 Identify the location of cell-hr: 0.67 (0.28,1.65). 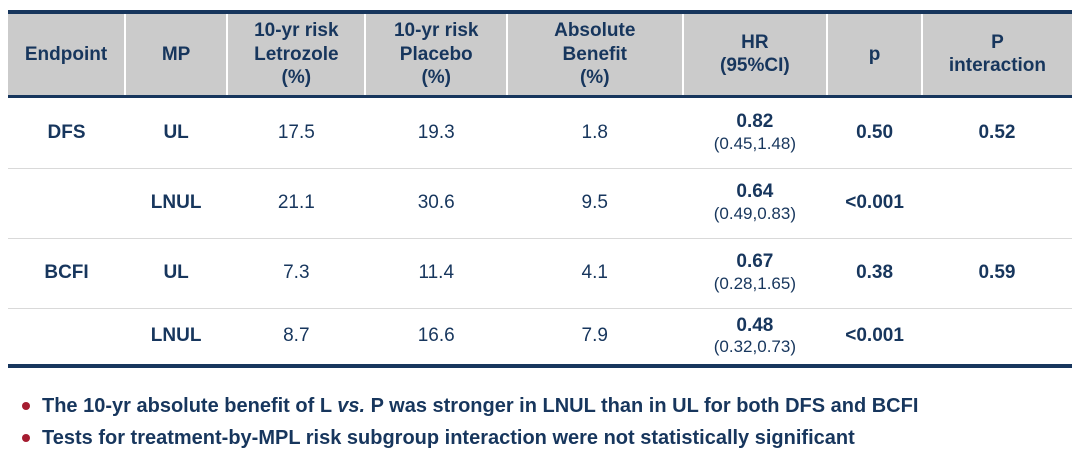
(755, 273).